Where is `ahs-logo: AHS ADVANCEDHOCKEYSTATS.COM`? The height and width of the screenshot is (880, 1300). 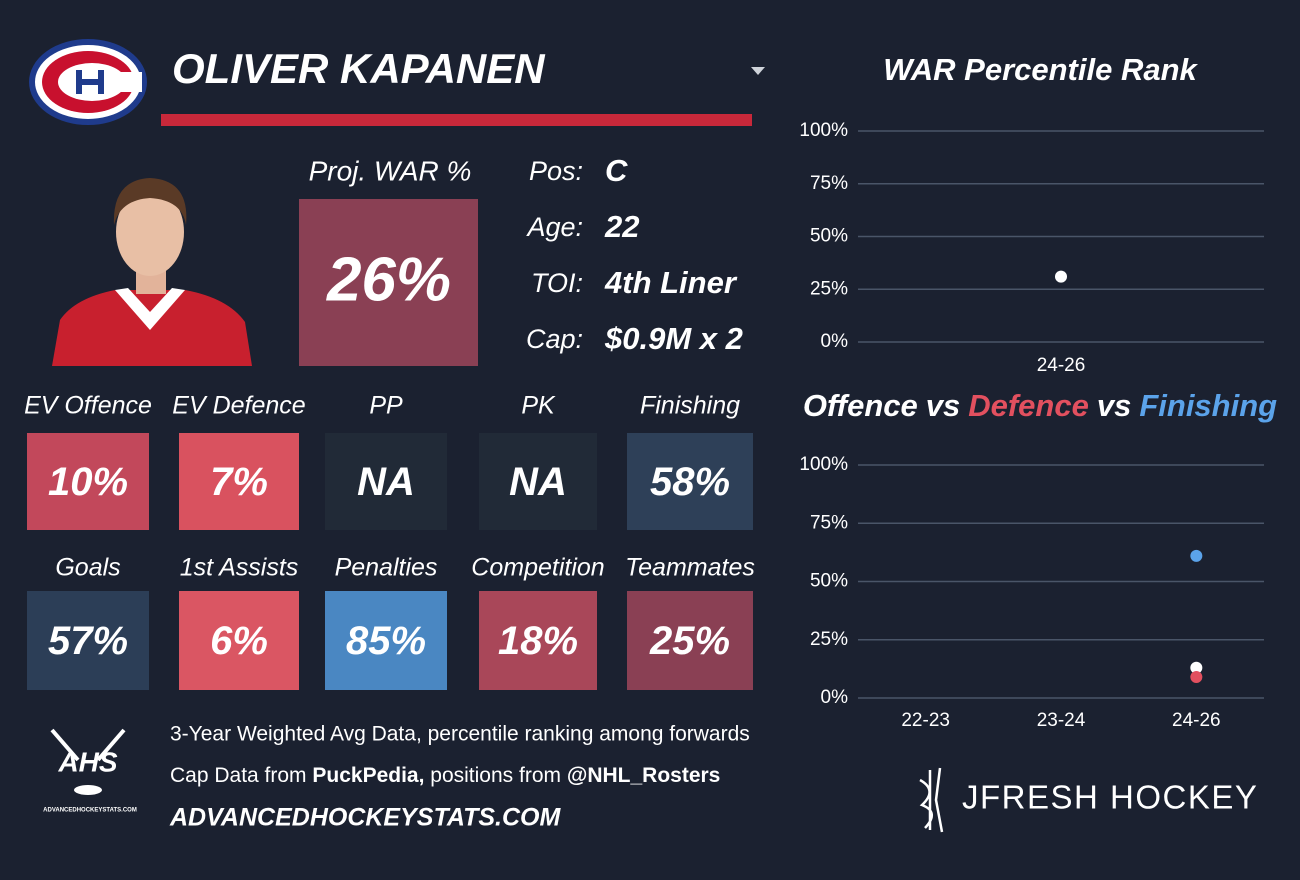
ahs-logo: AHS ADVANCEDHOCKEYSTATS.COM is located at coordinates (90, 771).